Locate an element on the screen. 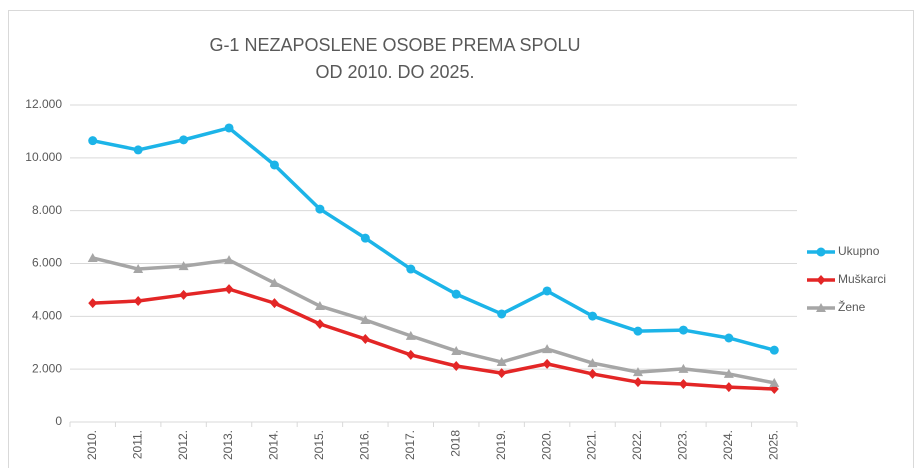  x-tick-label: 2016. is located at coordinates (365, 445).